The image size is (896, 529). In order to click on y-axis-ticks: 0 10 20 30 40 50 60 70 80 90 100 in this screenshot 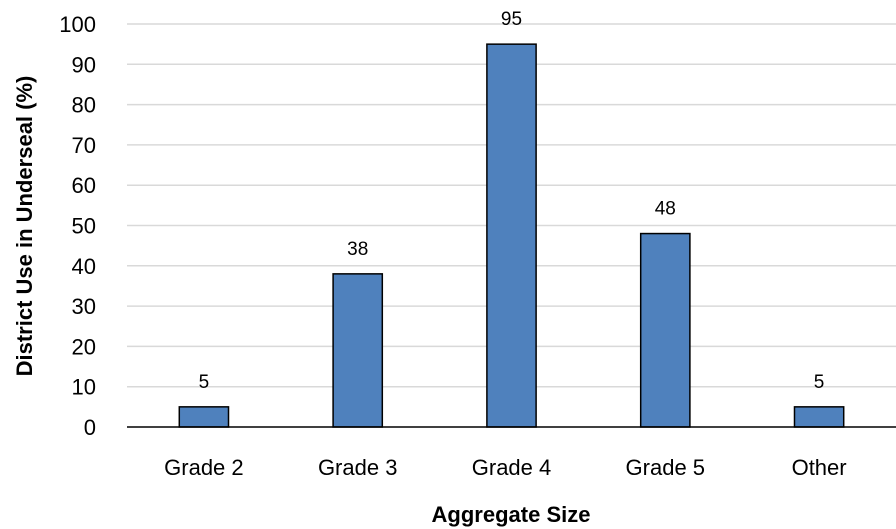, I will do `click(77, 226)`.